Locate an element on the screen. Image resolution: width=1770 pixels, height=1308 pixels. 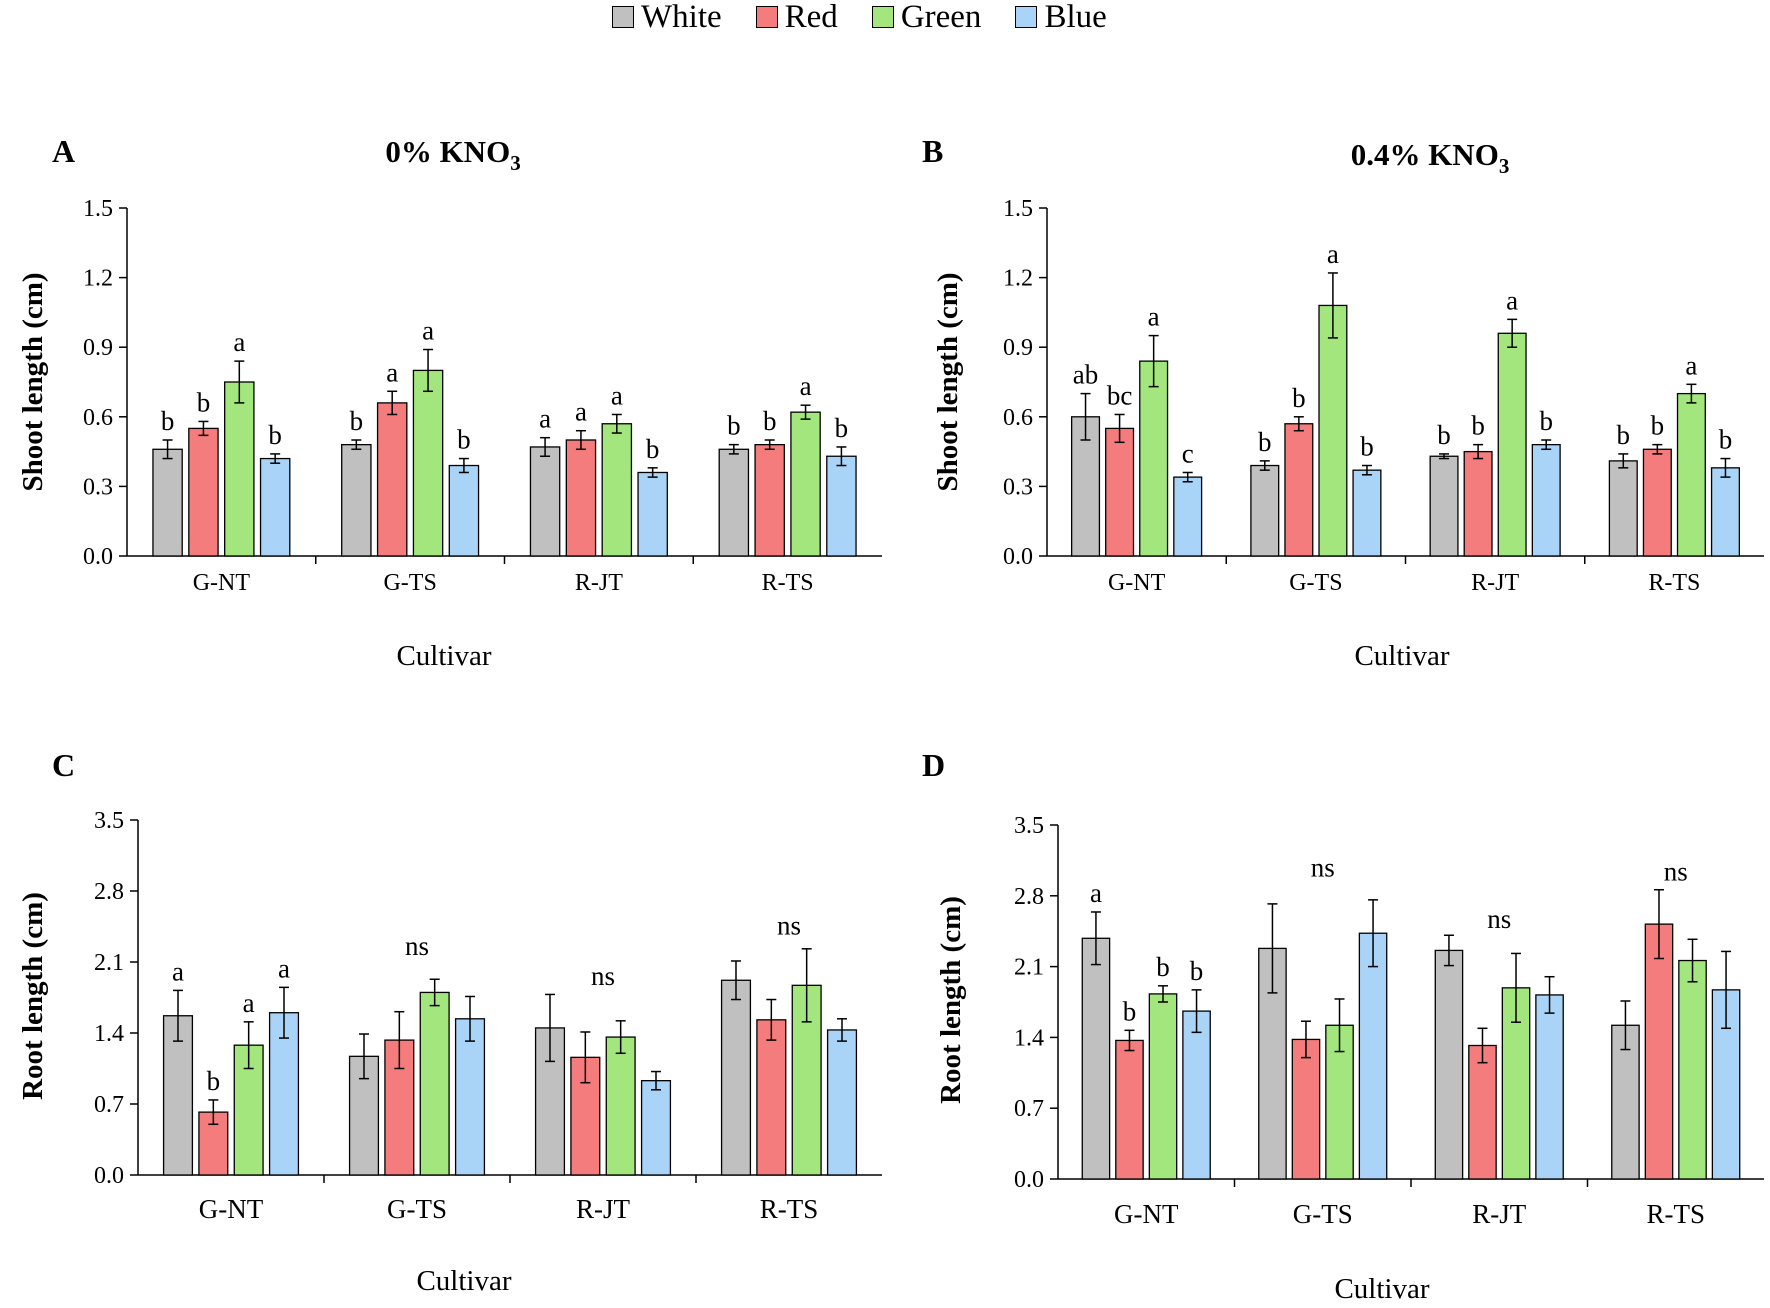
legend-label: Red is located at coordinates (811, 17).